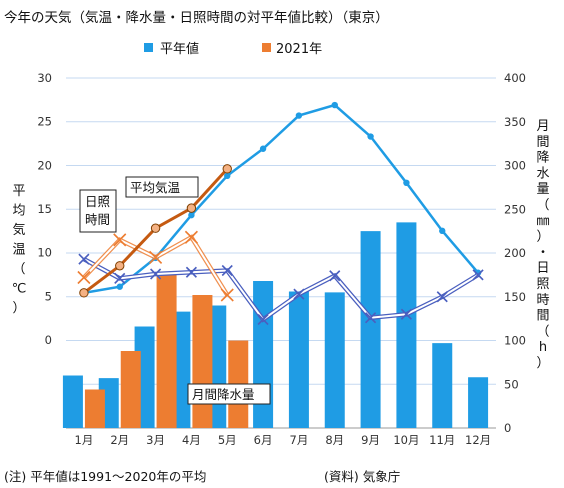  Describe the element at coordinates (98, 211) in the screenshot. I see `annotation-box-sunshine` at that location.